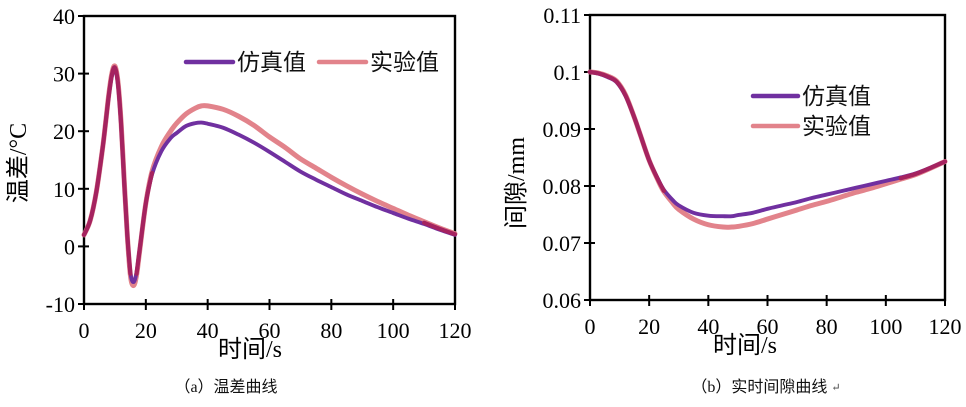 This screenshot has height=407, width=966. I want to click on y-tick-label: 0.1, so click(568, 72).